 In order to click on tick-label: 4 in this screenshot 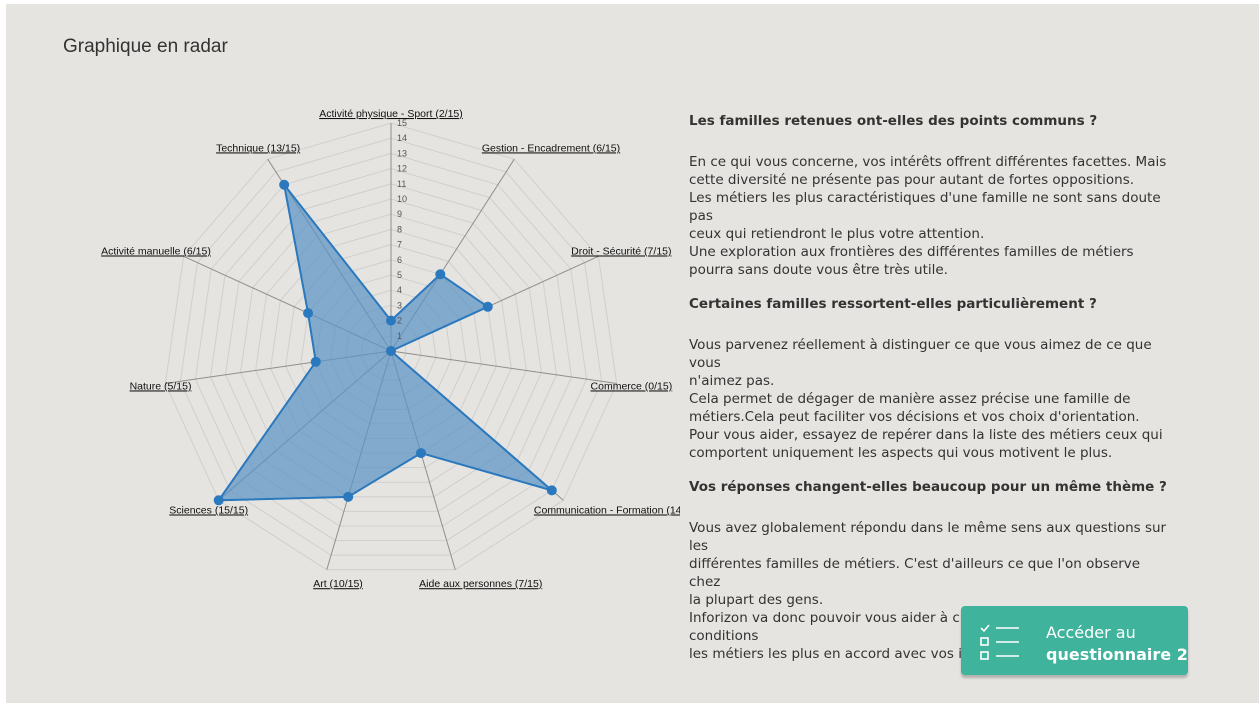, I will do `click(399, 290)`.